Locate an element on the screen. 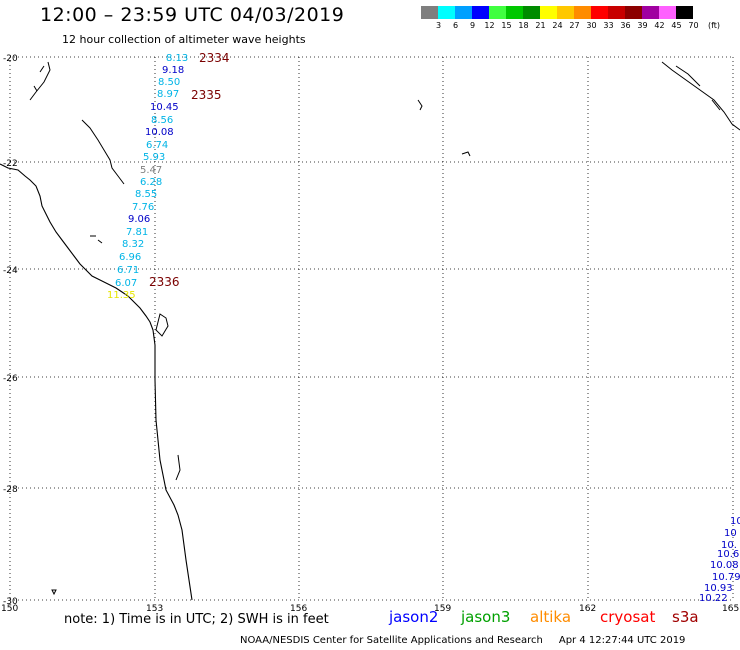  latitude-label: -26 is located at coordinates (10, 379).